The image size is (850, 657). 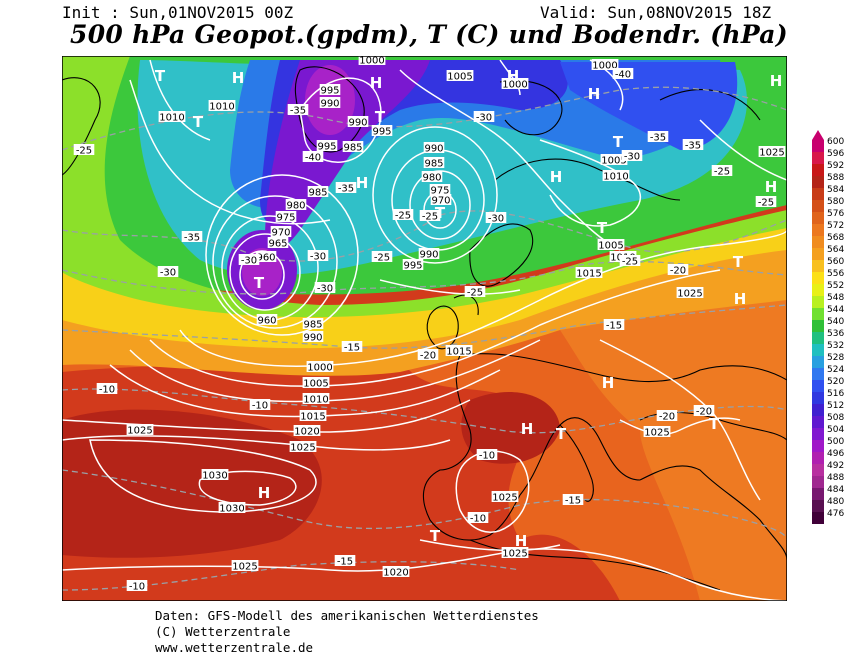 I want to click on isotherm-label: -20, so click(x=667, y=416).